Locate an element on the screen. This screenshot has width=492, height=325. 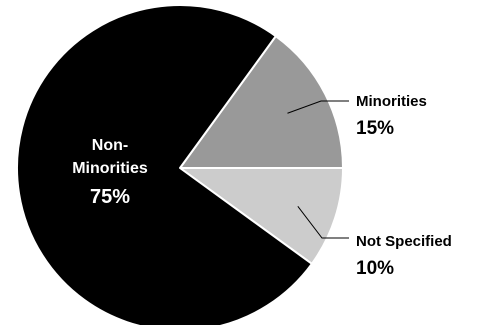
leader-line-not-specified is located at coordinates (323, 222).